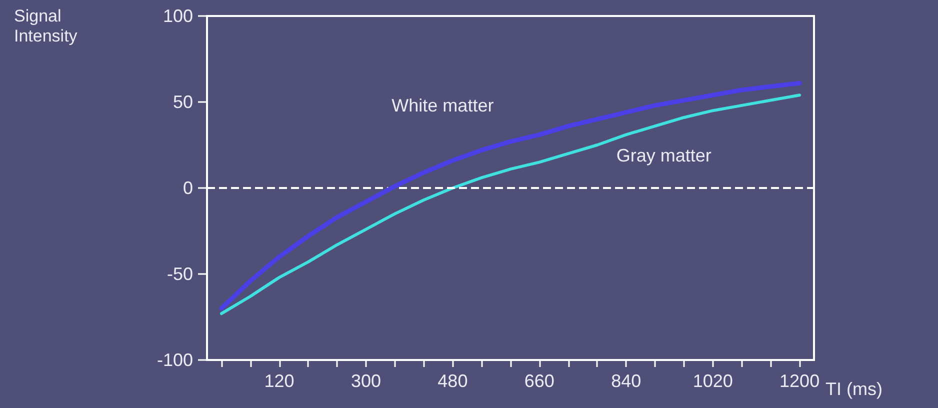  Describe the element at coordinates (800, 381) in the screenshot. I see `x-tick-label: 1200` at that location.